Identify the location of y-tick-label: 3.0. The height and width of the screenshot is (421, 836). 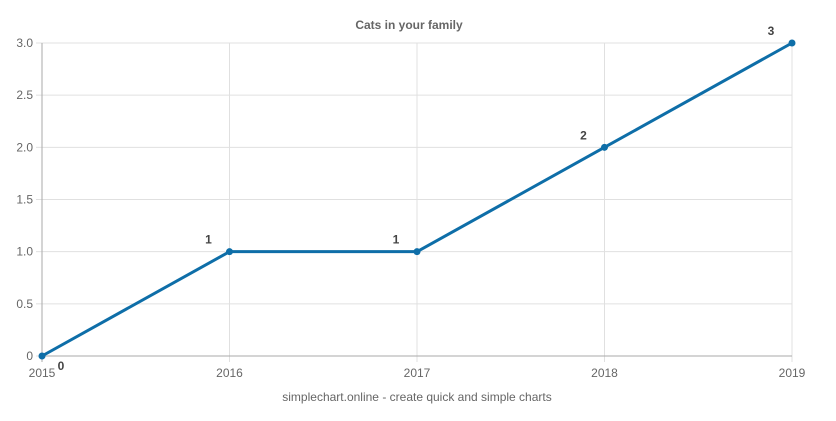
(24, 43).